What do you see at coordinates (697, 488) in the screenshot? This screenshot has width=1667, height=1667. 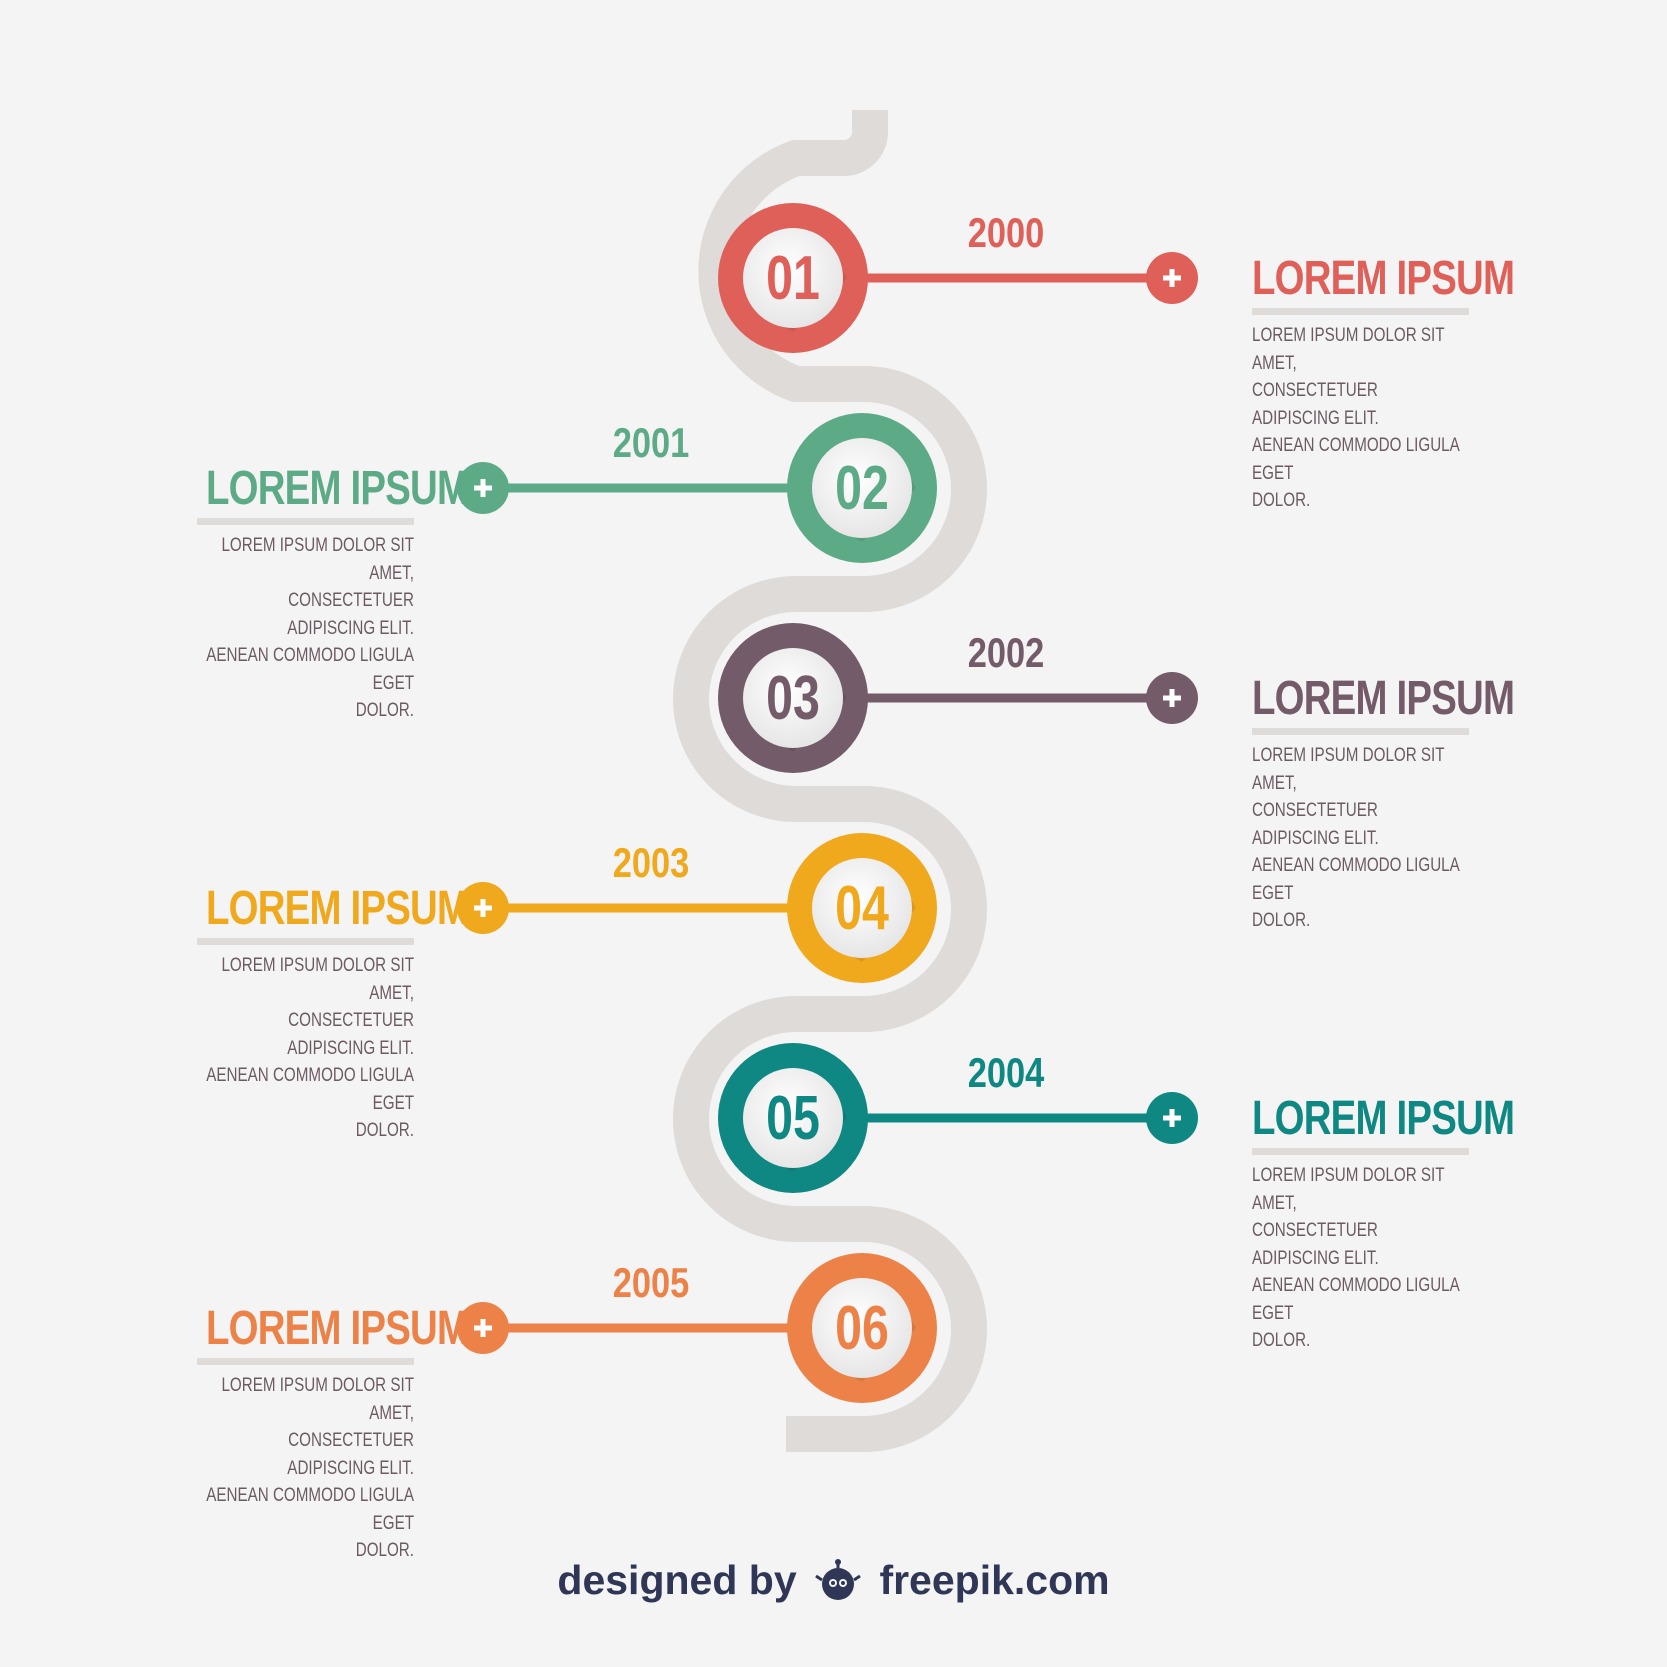 I see `milestone-02: 02` at bounding box center [697, 488].